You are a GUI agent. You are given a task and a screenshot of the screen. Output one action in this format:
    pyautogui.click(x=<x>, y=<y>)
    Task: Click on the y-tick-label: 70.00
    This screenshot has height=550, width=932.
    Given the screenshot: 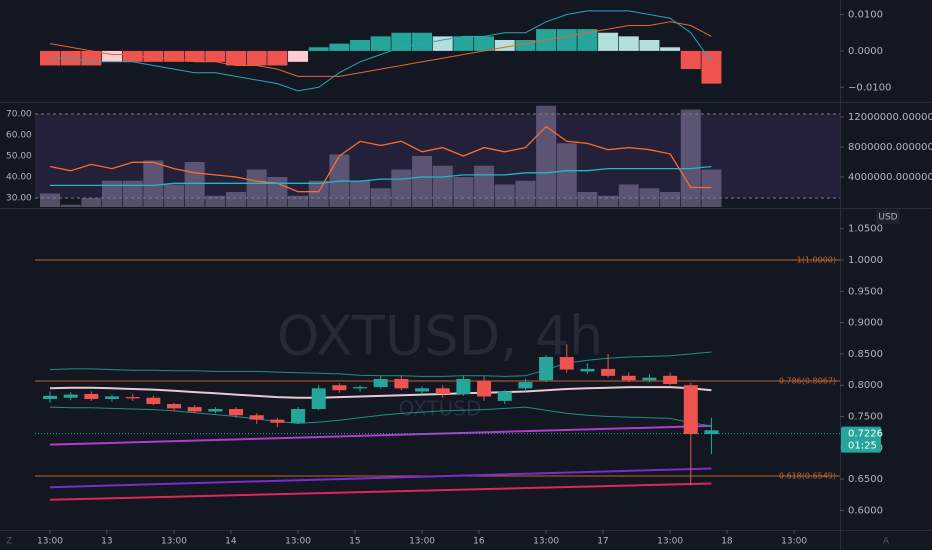 What is the action you would take?
    pyautogui.click(x=19, y=115)
    